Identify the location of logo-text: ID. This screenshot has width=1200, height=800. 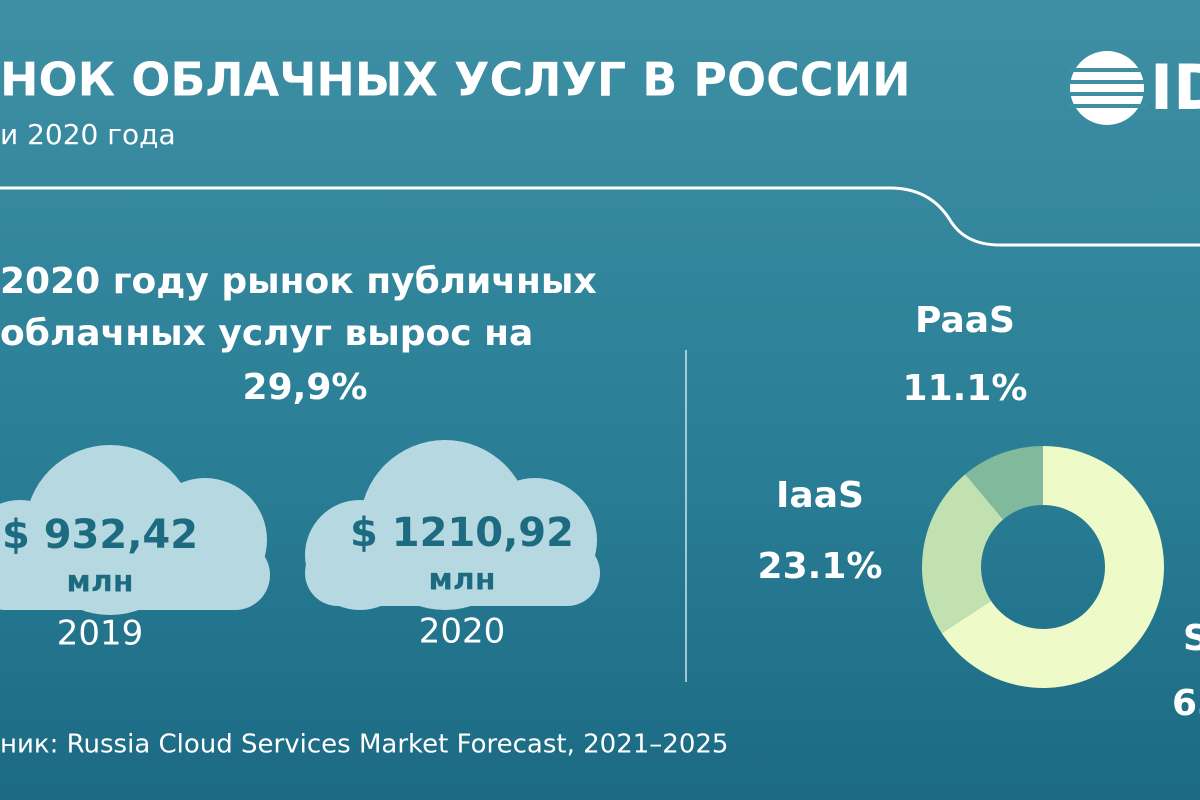
(1175, 87).